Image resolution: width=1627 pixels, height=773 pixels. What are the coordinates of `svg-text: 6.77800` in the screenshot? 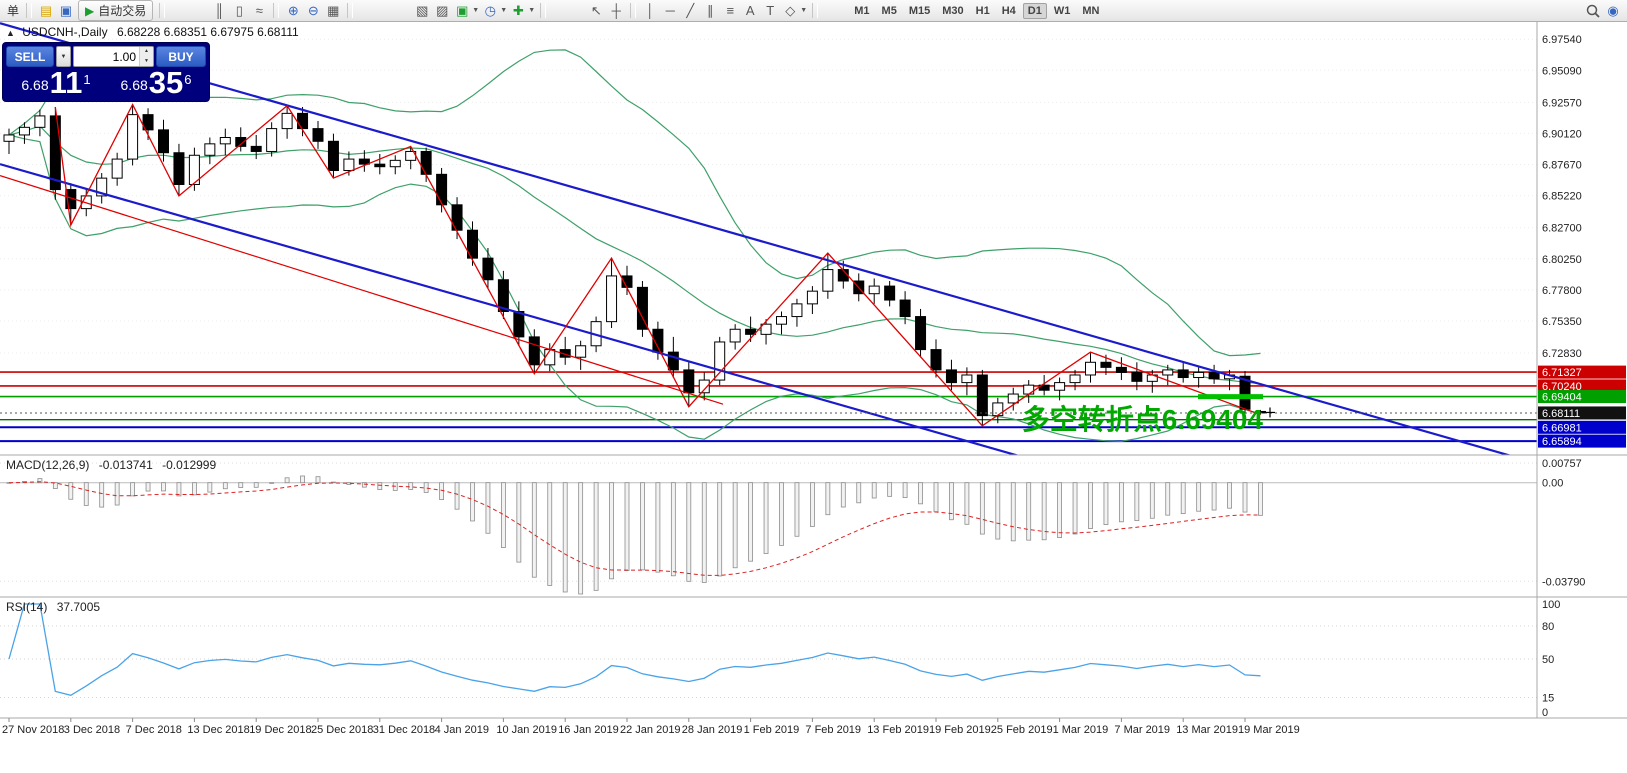 It's located at (1562, 291).